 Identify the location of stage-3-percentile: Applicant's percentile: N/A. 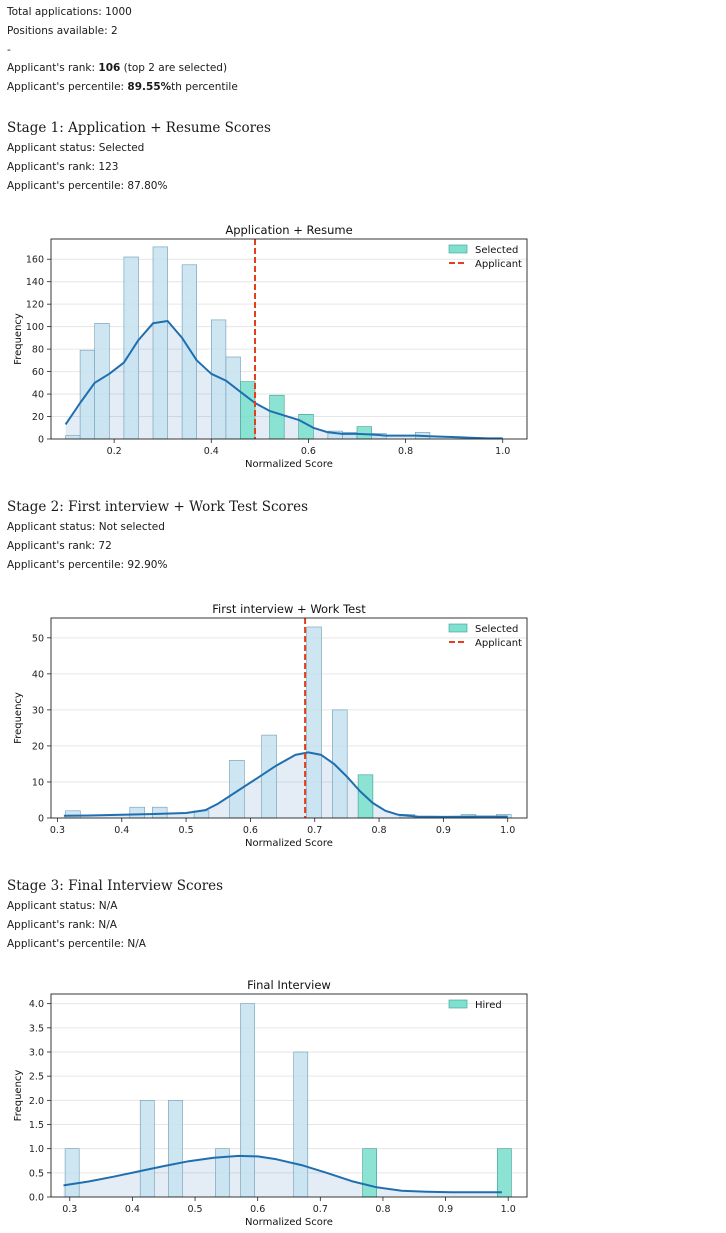
(76, 944).